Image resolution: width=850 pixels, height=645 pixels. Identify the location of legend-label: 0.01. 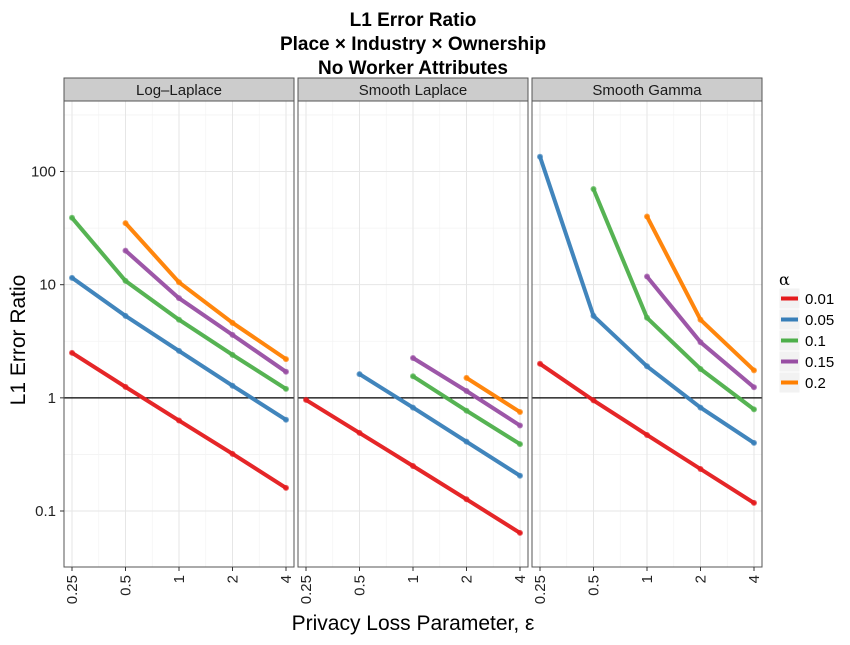
(819, 299).